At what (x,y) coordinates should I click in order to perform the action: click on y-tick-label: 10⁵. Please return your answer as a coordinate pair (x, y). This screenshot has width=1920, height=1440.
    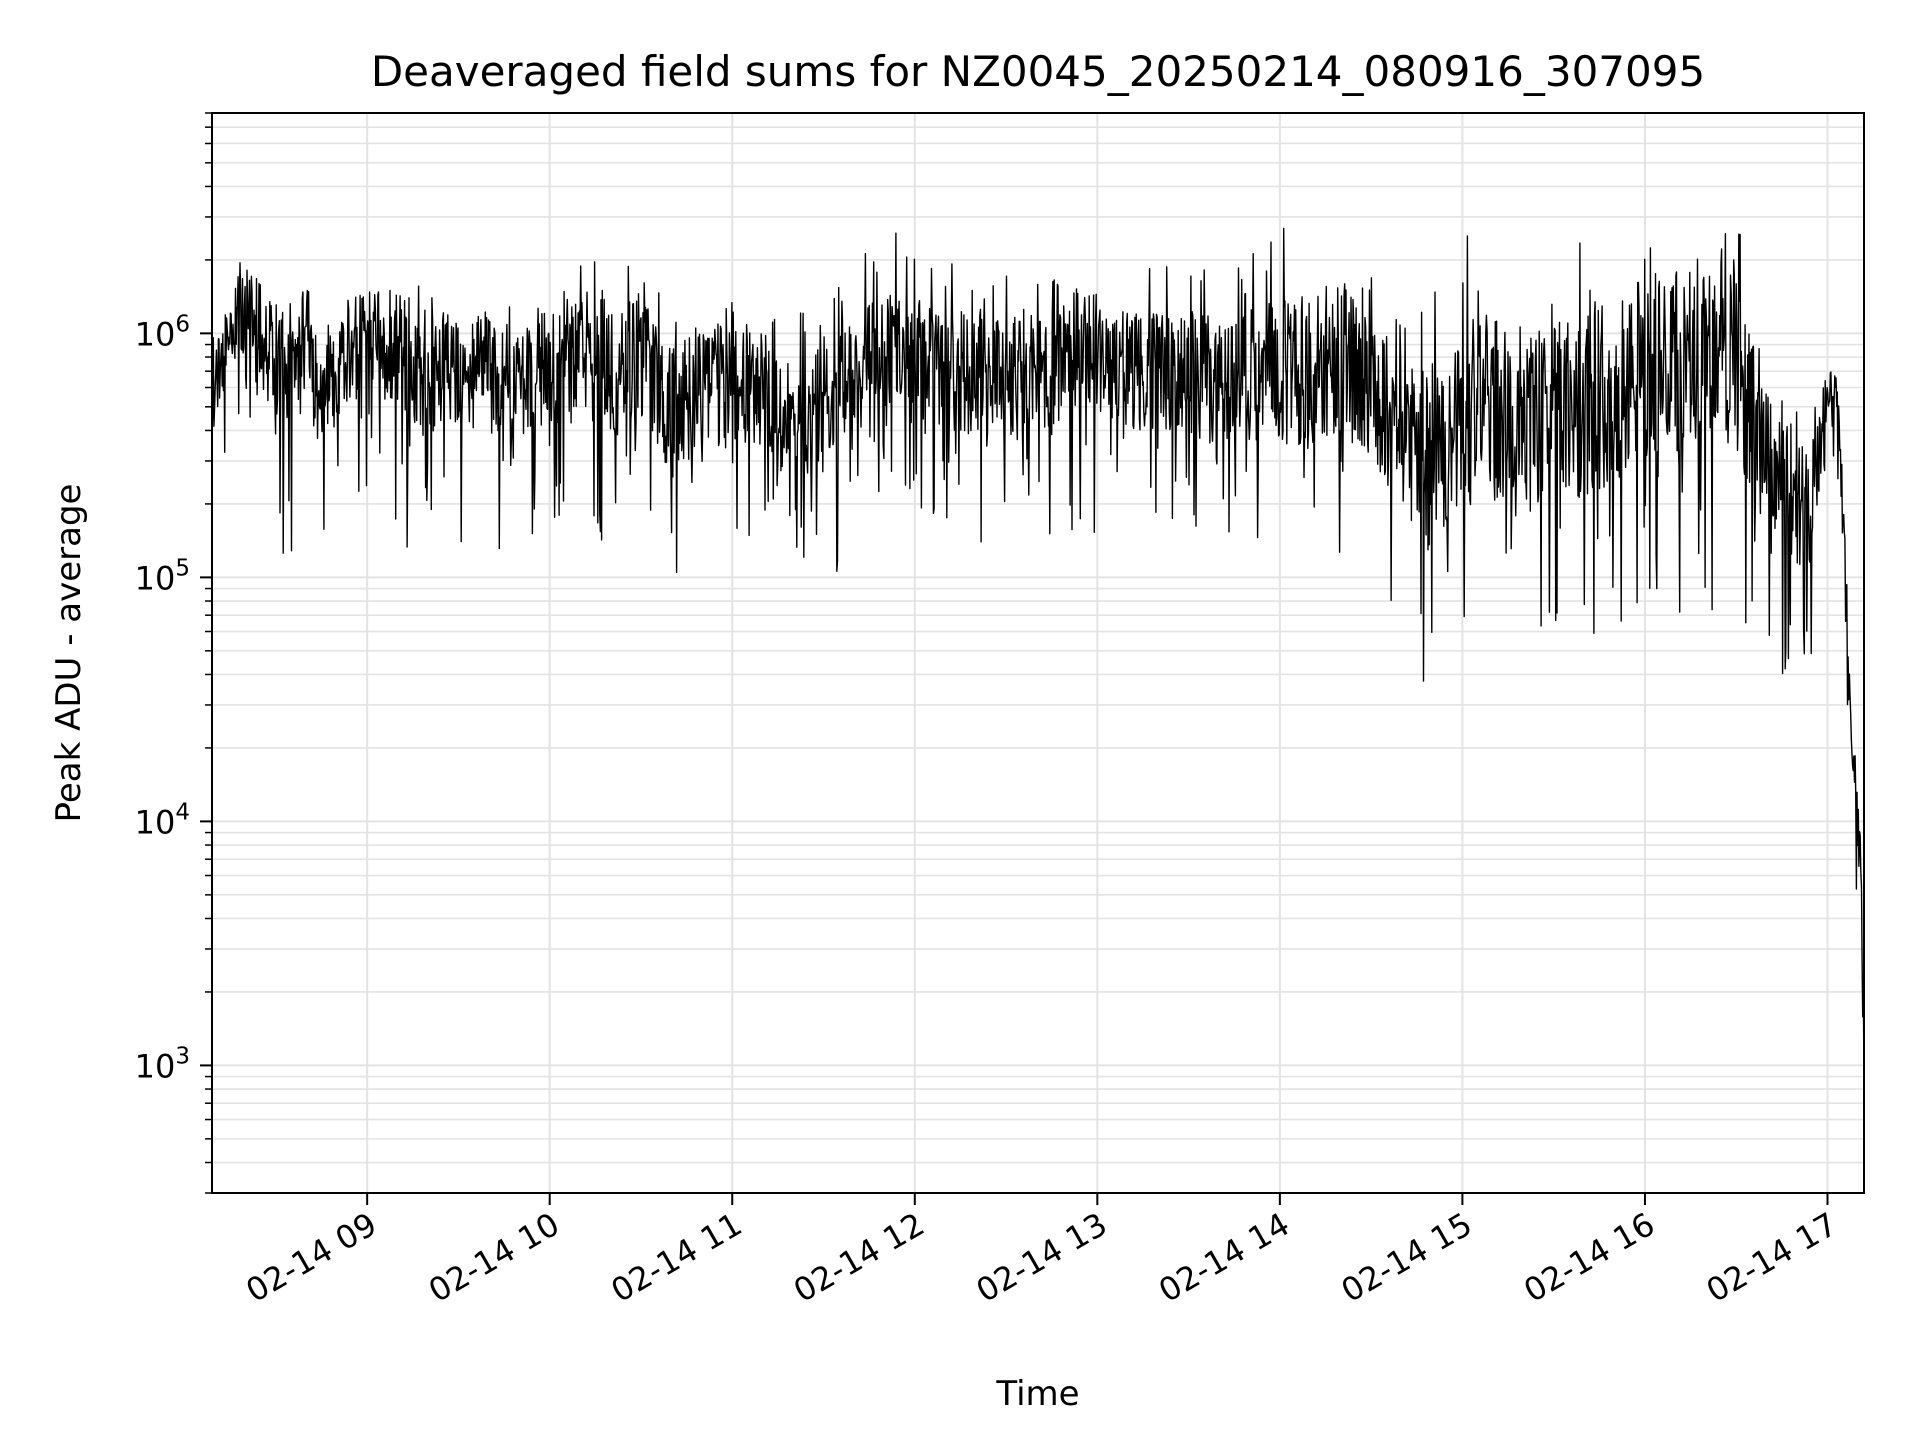
    Looking at the image, I should click on (162, 576).